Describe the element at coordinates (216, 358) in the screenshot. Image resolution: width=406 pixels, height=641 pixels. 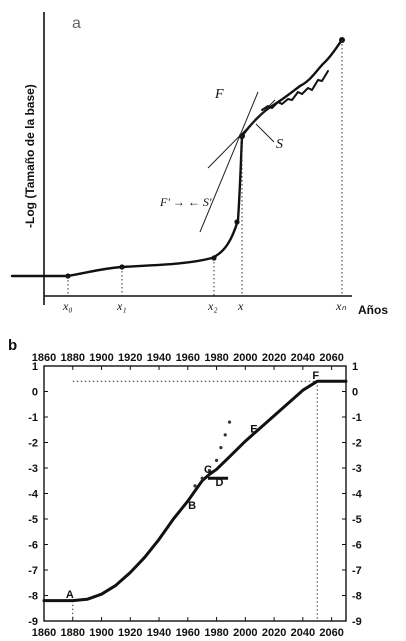
I see `x-tick-label-top-6: 1980` at that location.